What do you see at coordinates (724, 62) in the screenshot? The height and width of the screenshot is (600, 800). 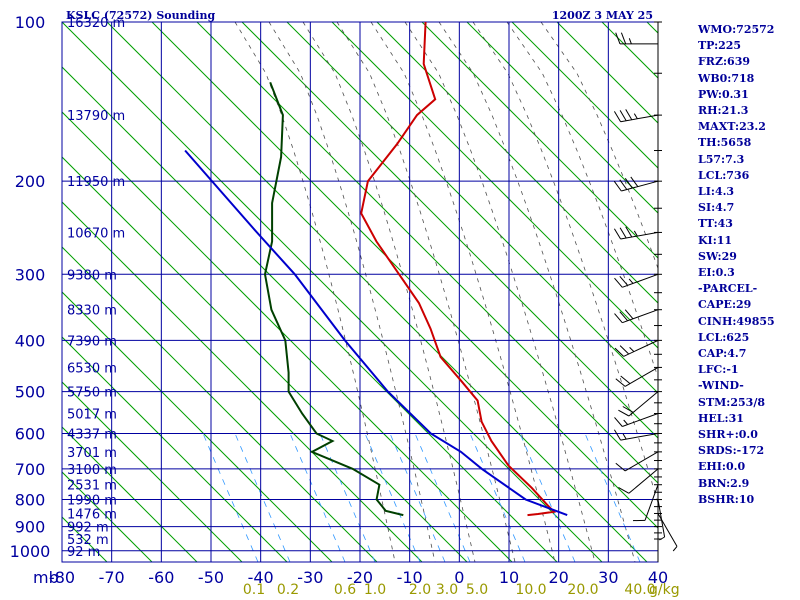 I see `stat-entry: FRZ:639` at bounding box center [724, 62].